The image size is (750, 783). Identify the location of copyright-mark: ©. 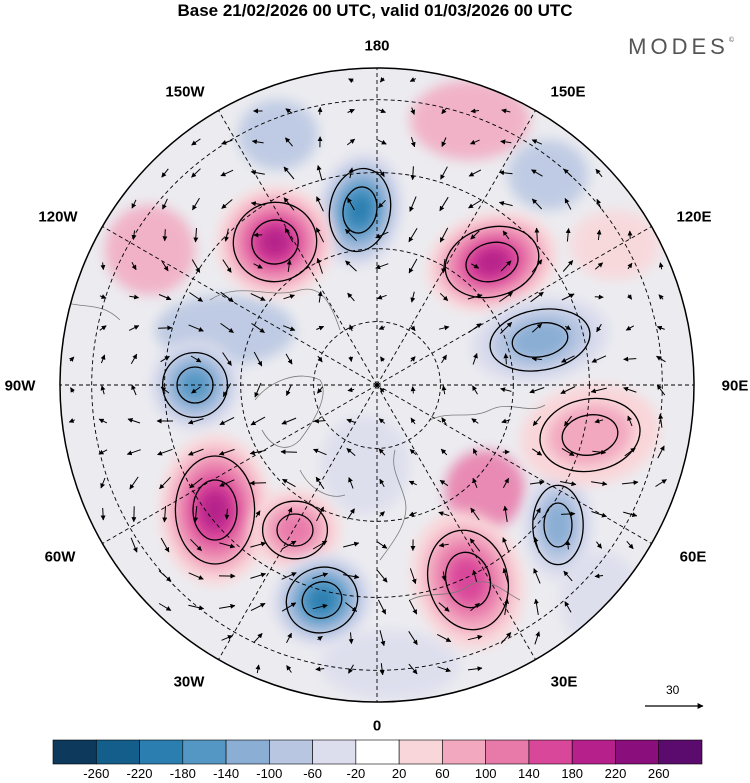
(731, 40).